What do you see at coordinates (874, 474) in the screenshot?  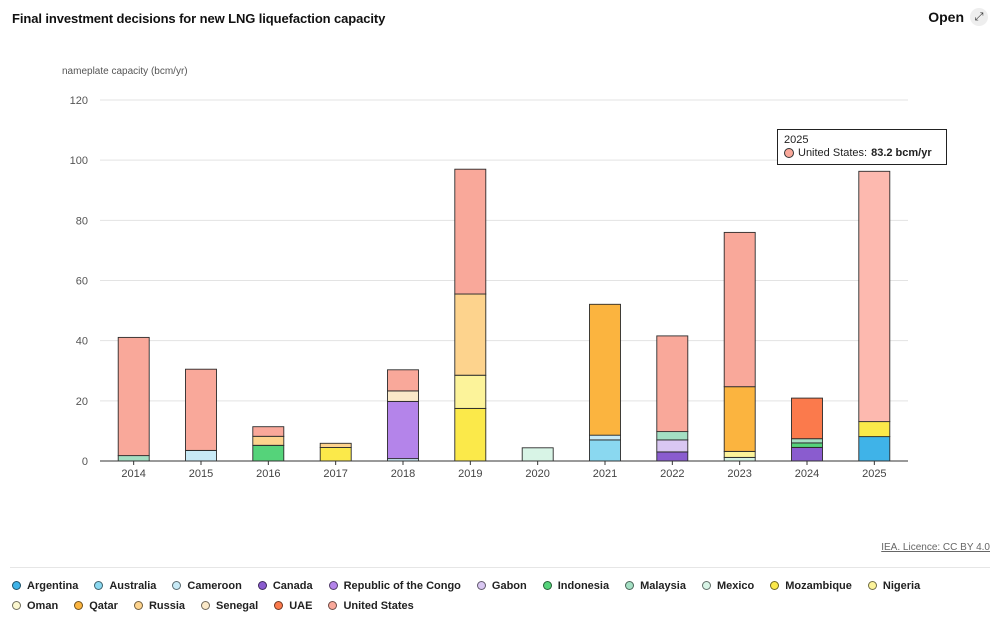 I see `x-tick-label: 2025` at bounding box center [874, 474].